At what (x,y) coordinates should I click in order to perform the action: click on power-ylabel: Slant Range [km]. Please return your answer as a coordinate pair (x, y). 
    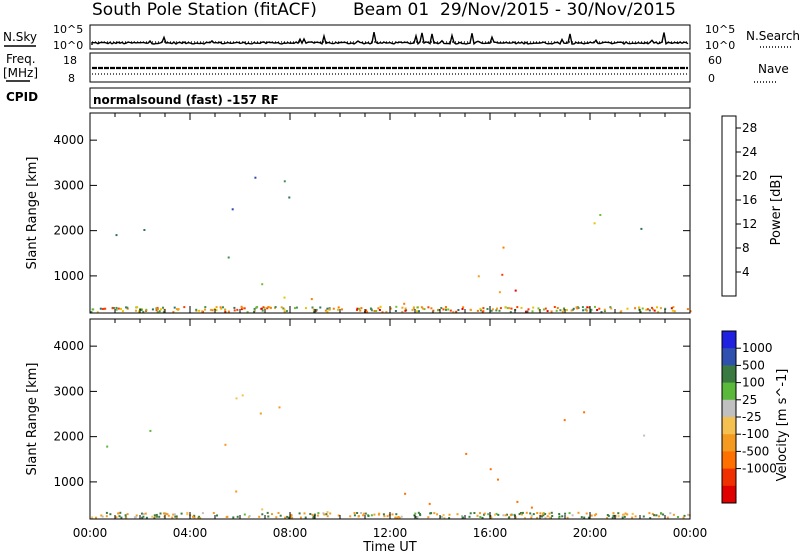
    Looking at the image, I should click on (32, 213).